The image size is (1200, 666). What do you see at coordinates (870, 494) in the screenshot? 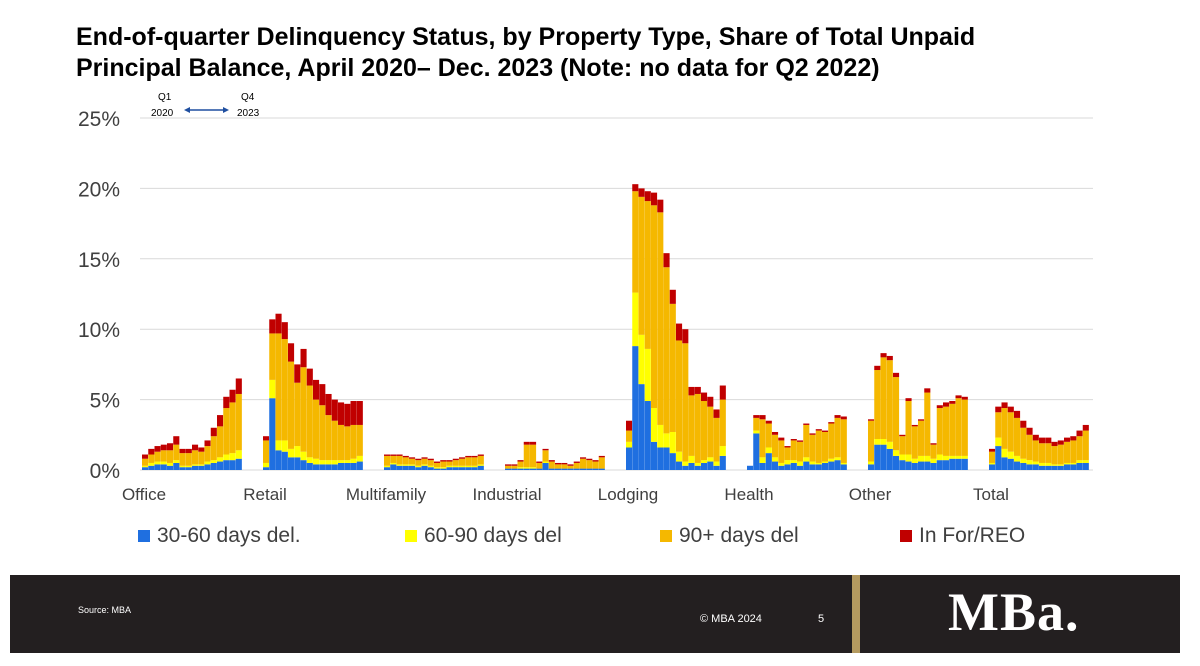
I see `x-category-label: Other` at bounding box center [870, 494].